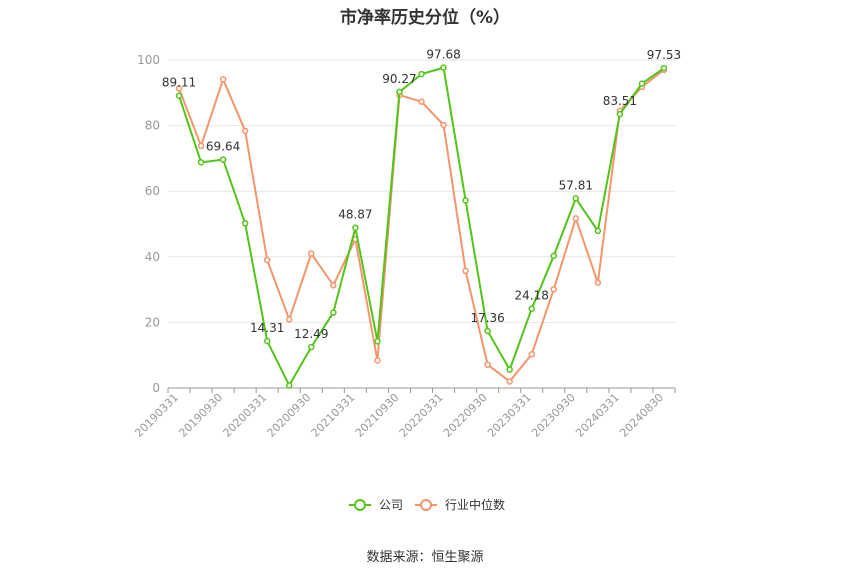 The height and width of the screenshot is (575, 850). I want to click on y-tick-label: 80, so click(152, 126).